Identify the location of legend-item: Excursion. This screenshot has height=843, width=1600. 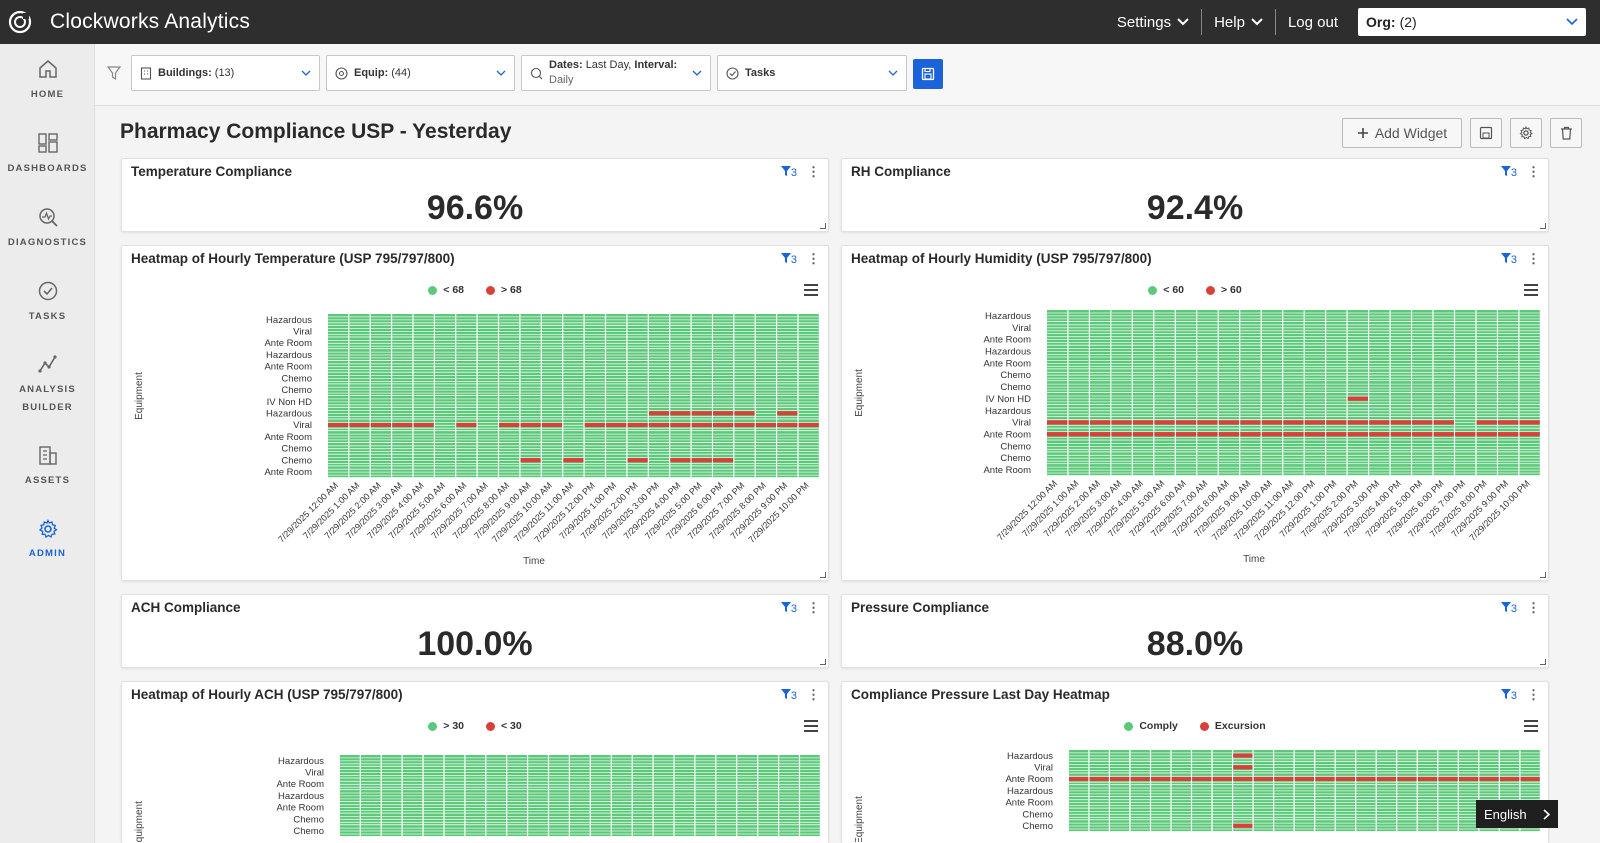
(1232, 726).